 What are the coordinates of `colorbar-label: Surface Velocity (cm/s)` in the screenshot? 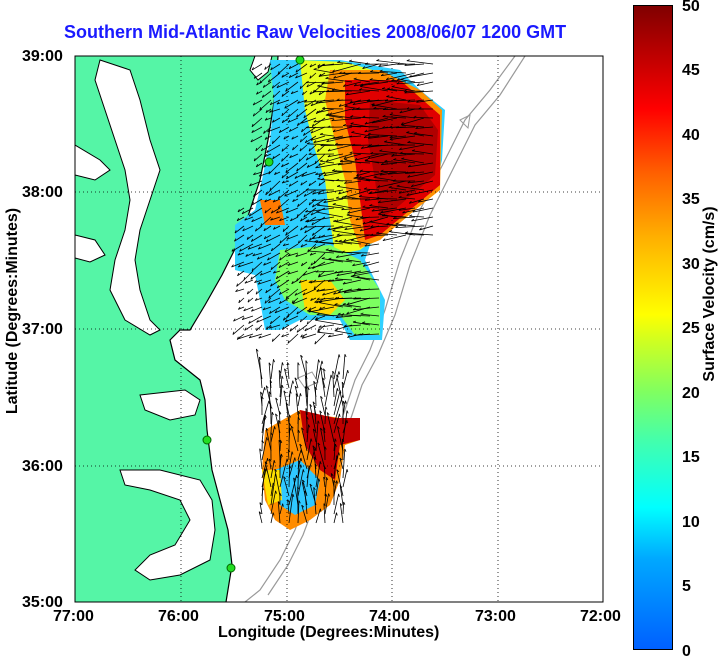 It's located at (710, 294).